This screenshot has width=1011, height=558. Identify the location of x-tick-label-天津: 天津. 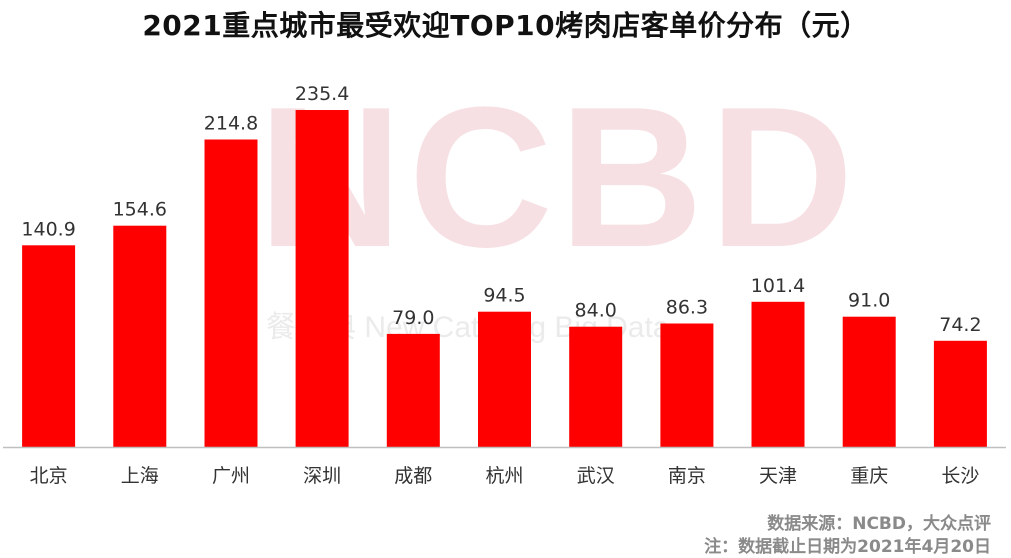
(778, 476).